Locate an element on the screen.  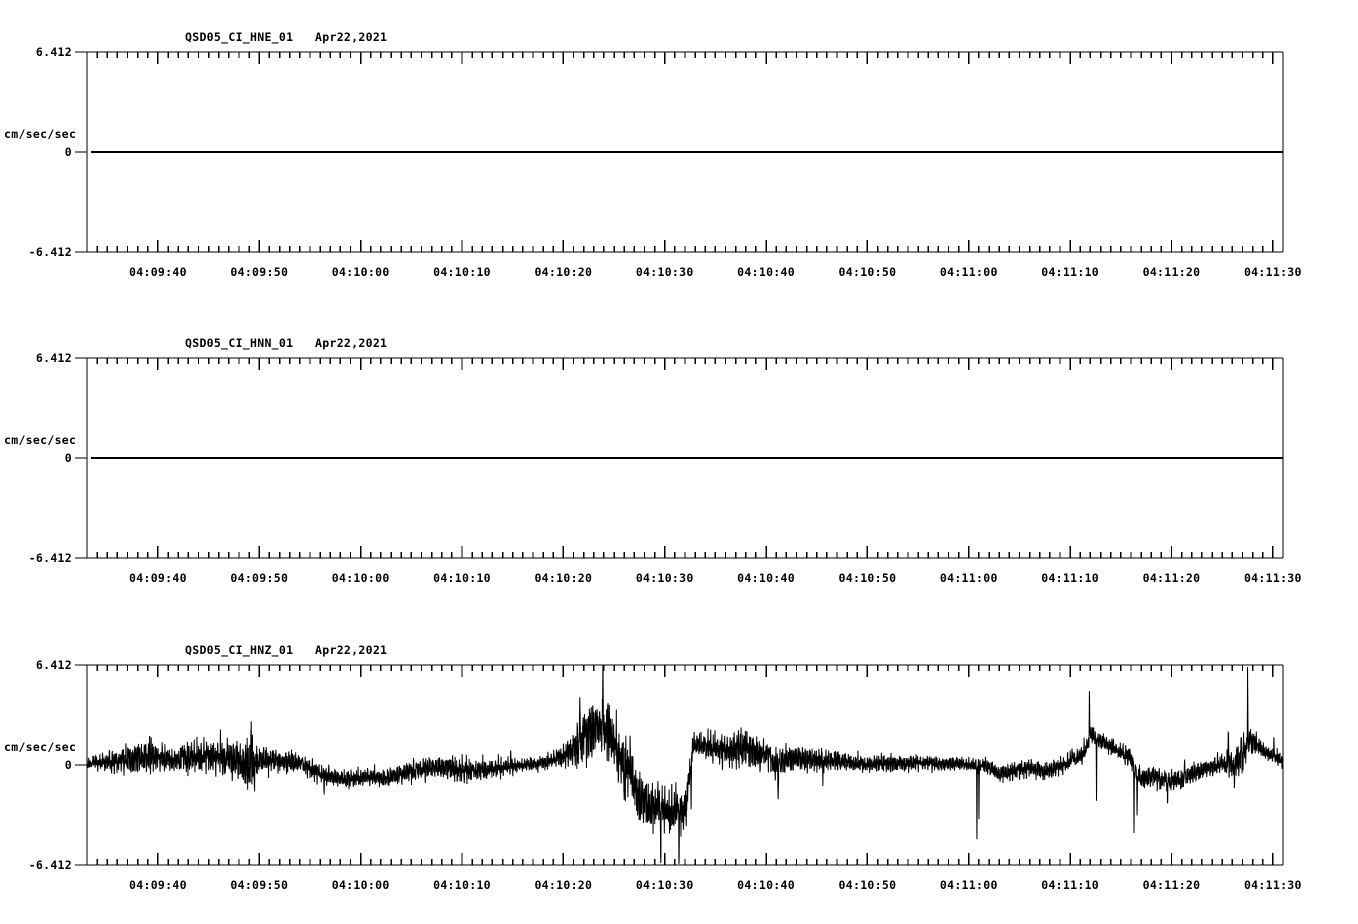
y-axis-min-label-hne: -6.412 is located at coordinates (50, 252).